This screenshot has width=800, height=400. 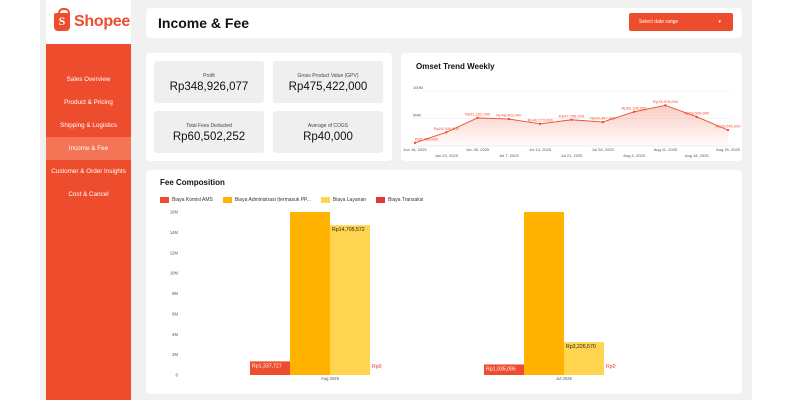 What do you see at coordinates (681, 22) in the screenshot?
I see `date-range-select: Select date range ▾` at bounding box center [681, 22].